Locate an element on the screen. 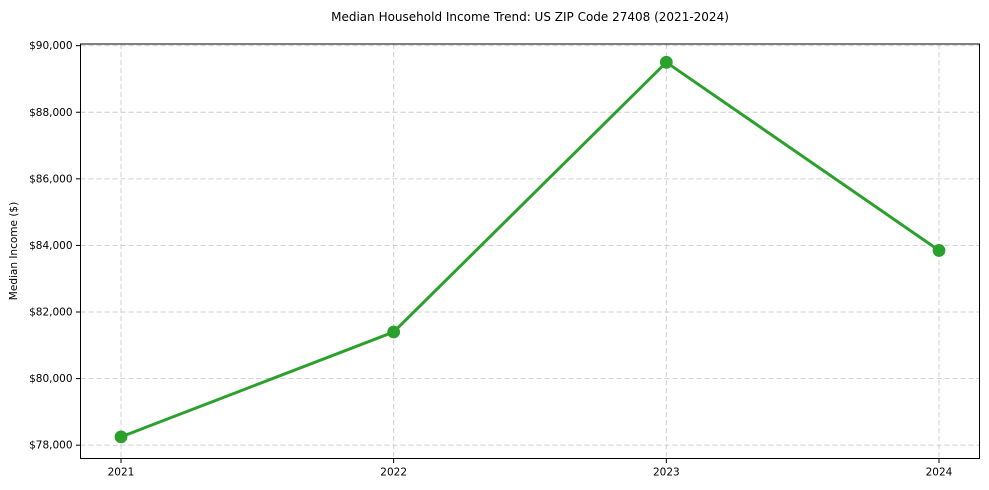 This screenshot has width=989, height=490. data-point-2024 is located at coordinates (939, 250).